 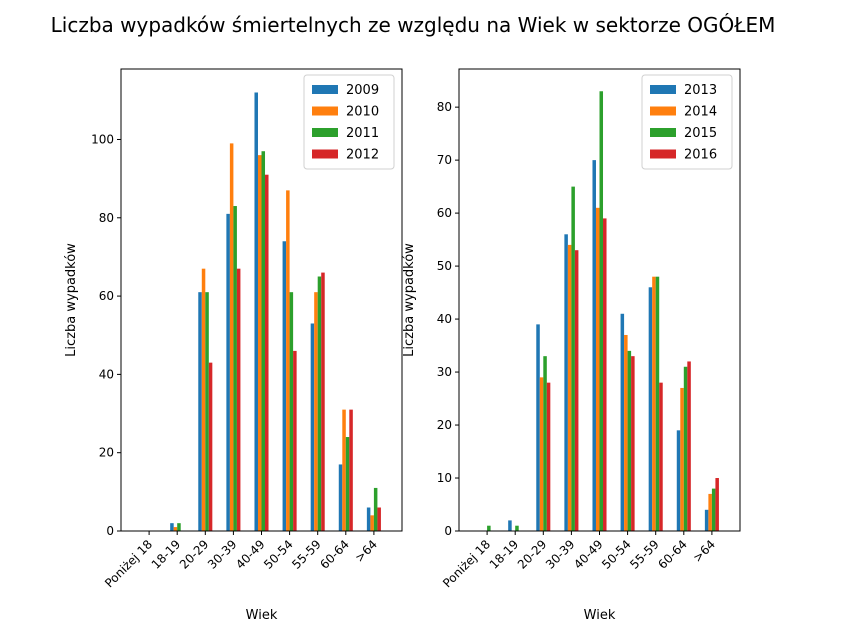 What do you see at coordinates (644, 554) in the screenshot?
I see `x-tick-label: 55-59` at bounding box center [644, 554].